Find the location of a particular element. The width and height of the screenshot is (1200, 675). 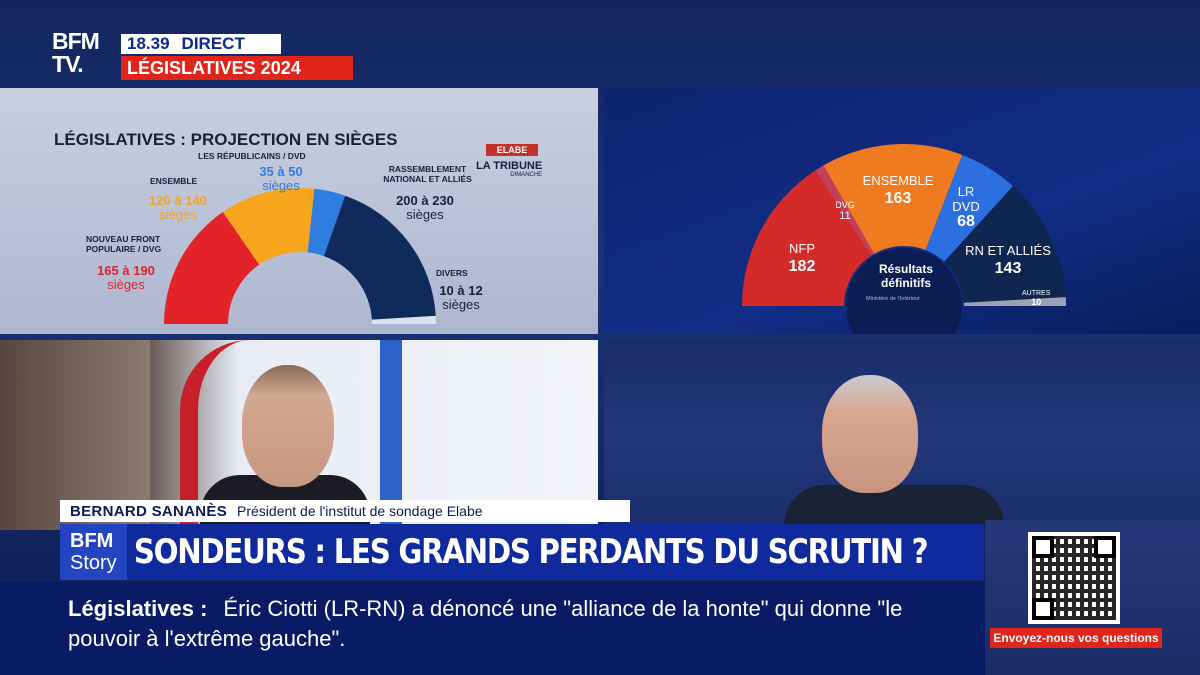

result-ensemble: ENSEMBLE 163 is located at coordinates (898, 190).